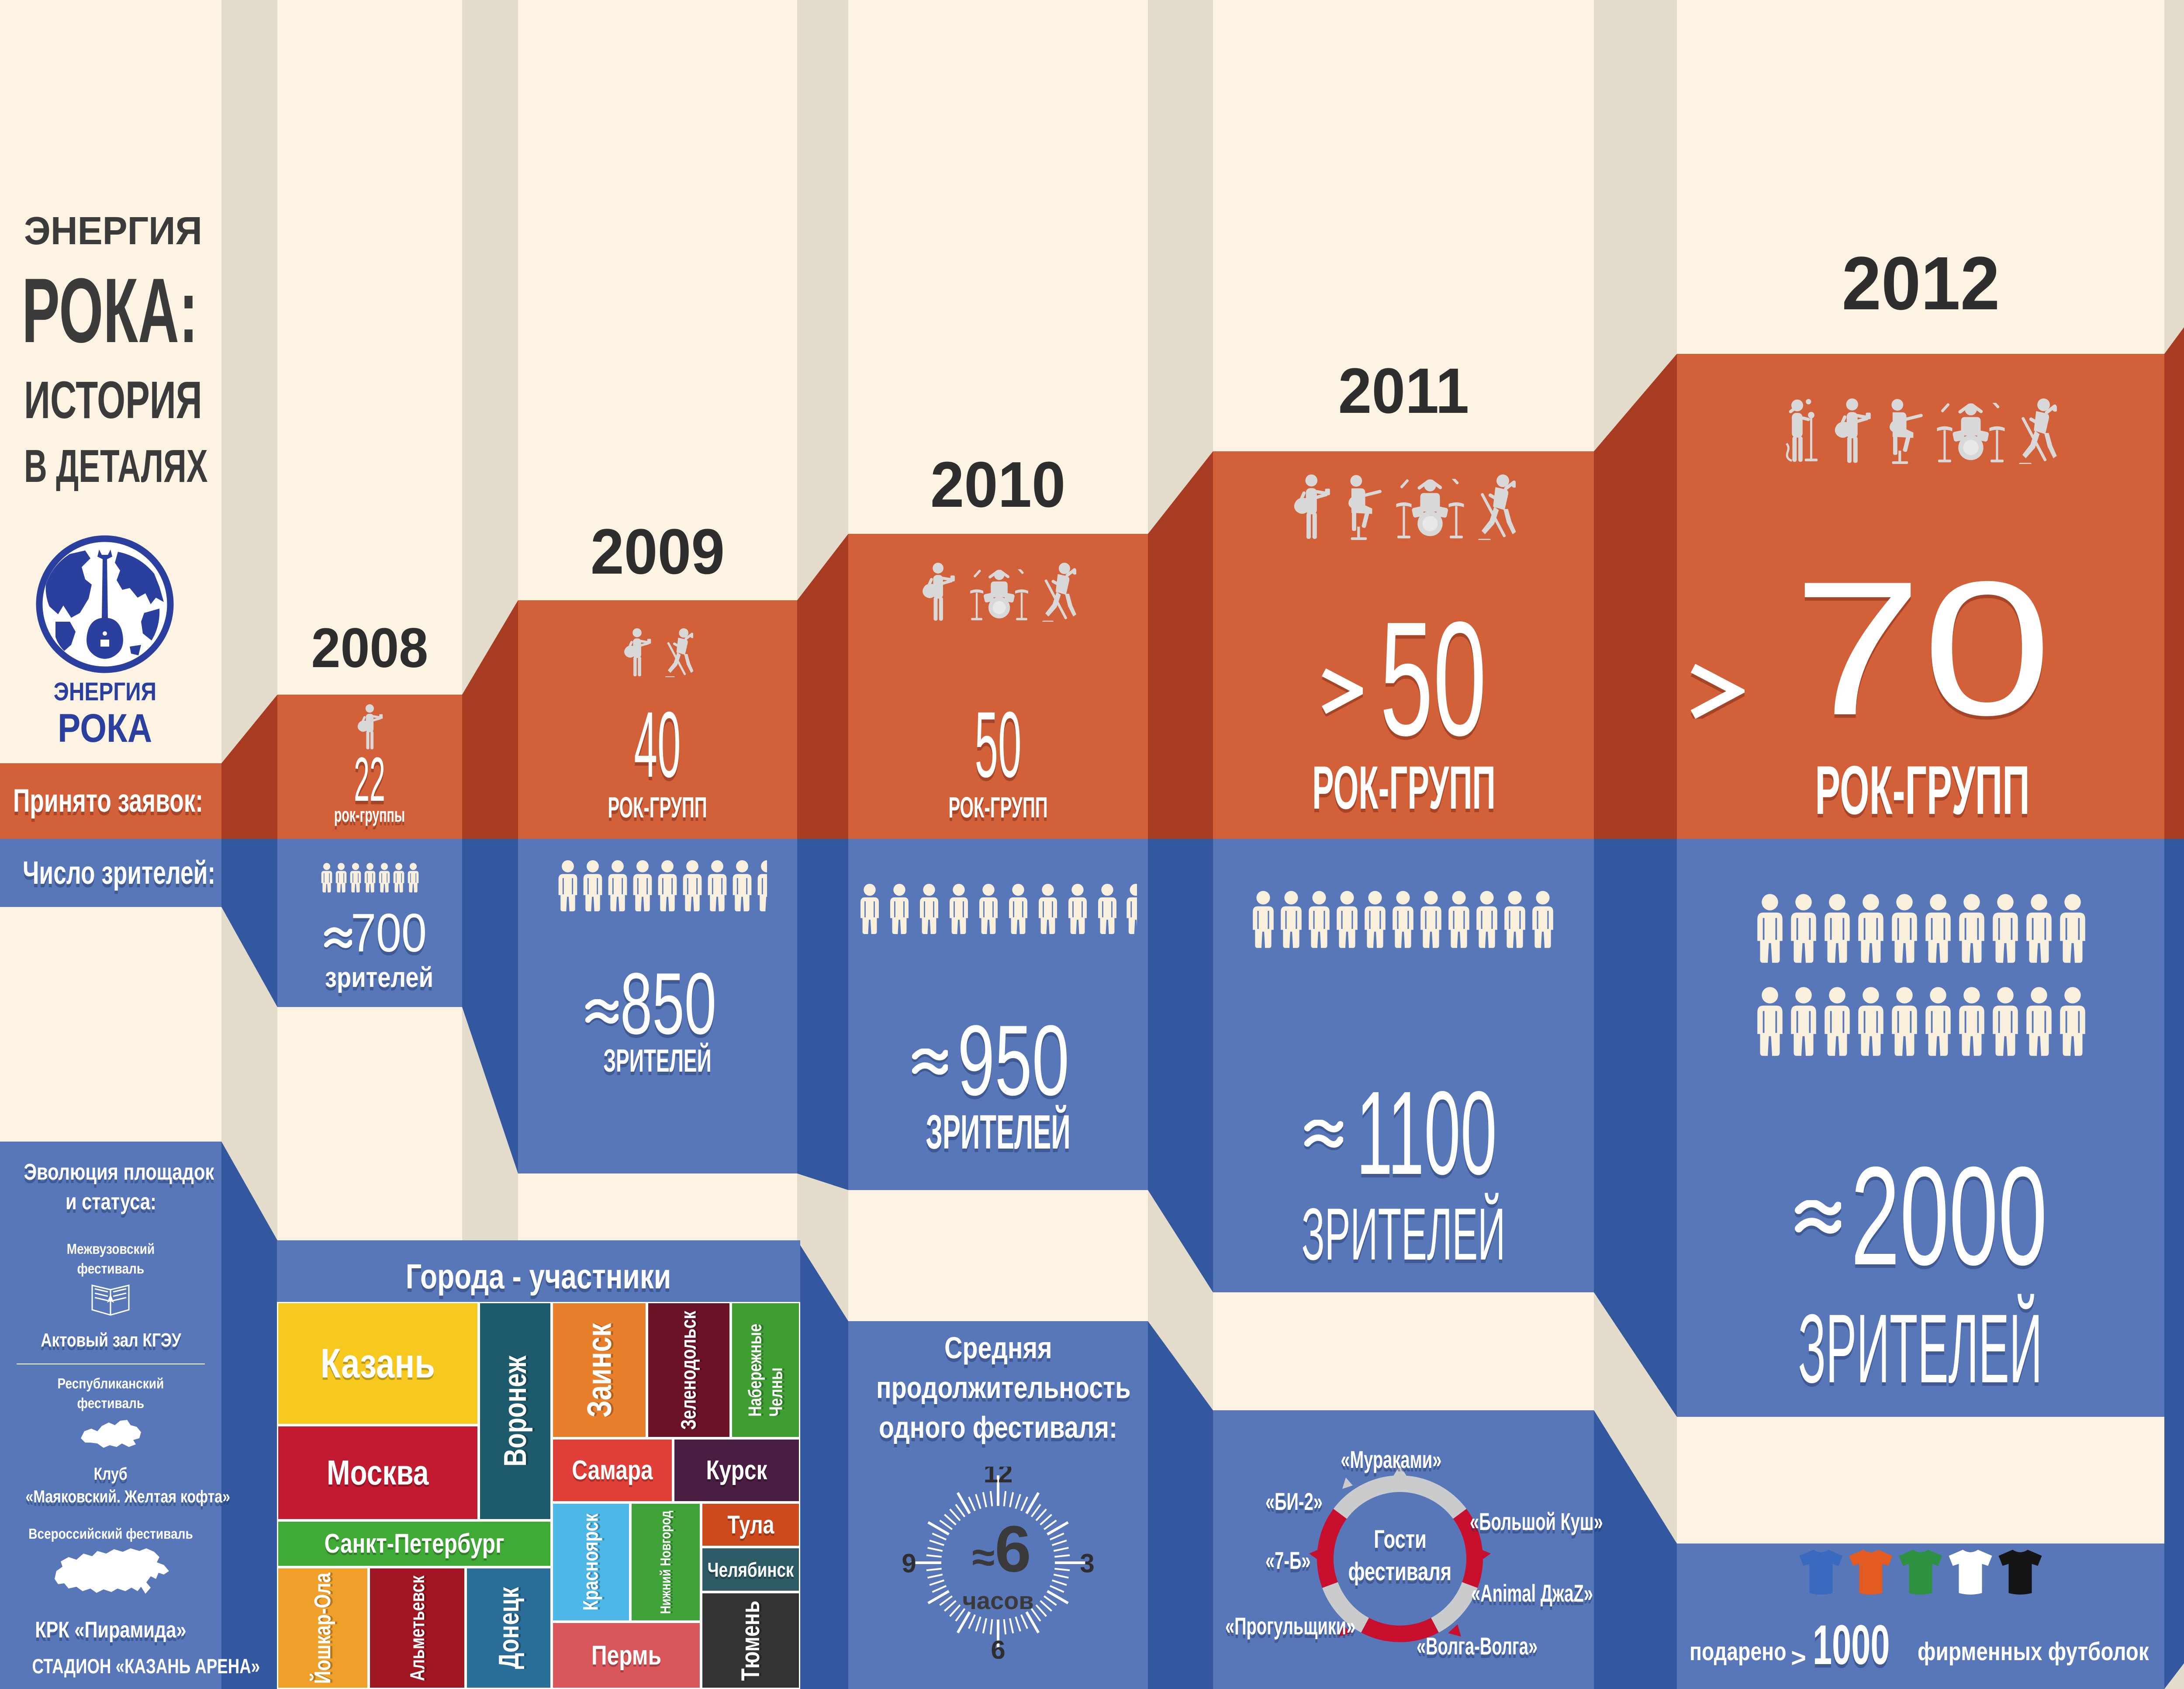 Image resolution: width=2184 pixels, height=1689 pixels. I want to click on svg-text: ≈6, so click(1001, 1548).